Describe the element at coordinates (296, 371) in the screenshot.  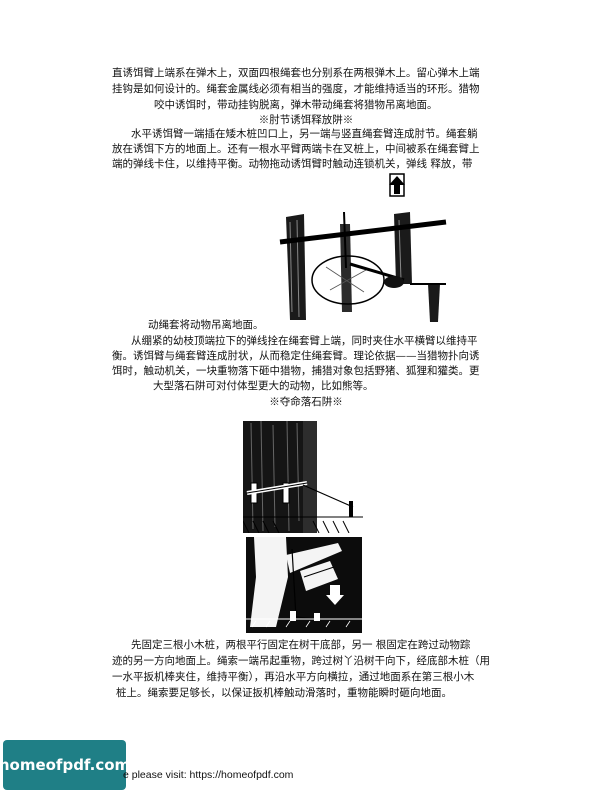
I see `paragraph3-line3: 饵时，触动机关，一块重物落下砸中猎物，捕猎对象包括野猪、狐狸和獾类。更` at that location.